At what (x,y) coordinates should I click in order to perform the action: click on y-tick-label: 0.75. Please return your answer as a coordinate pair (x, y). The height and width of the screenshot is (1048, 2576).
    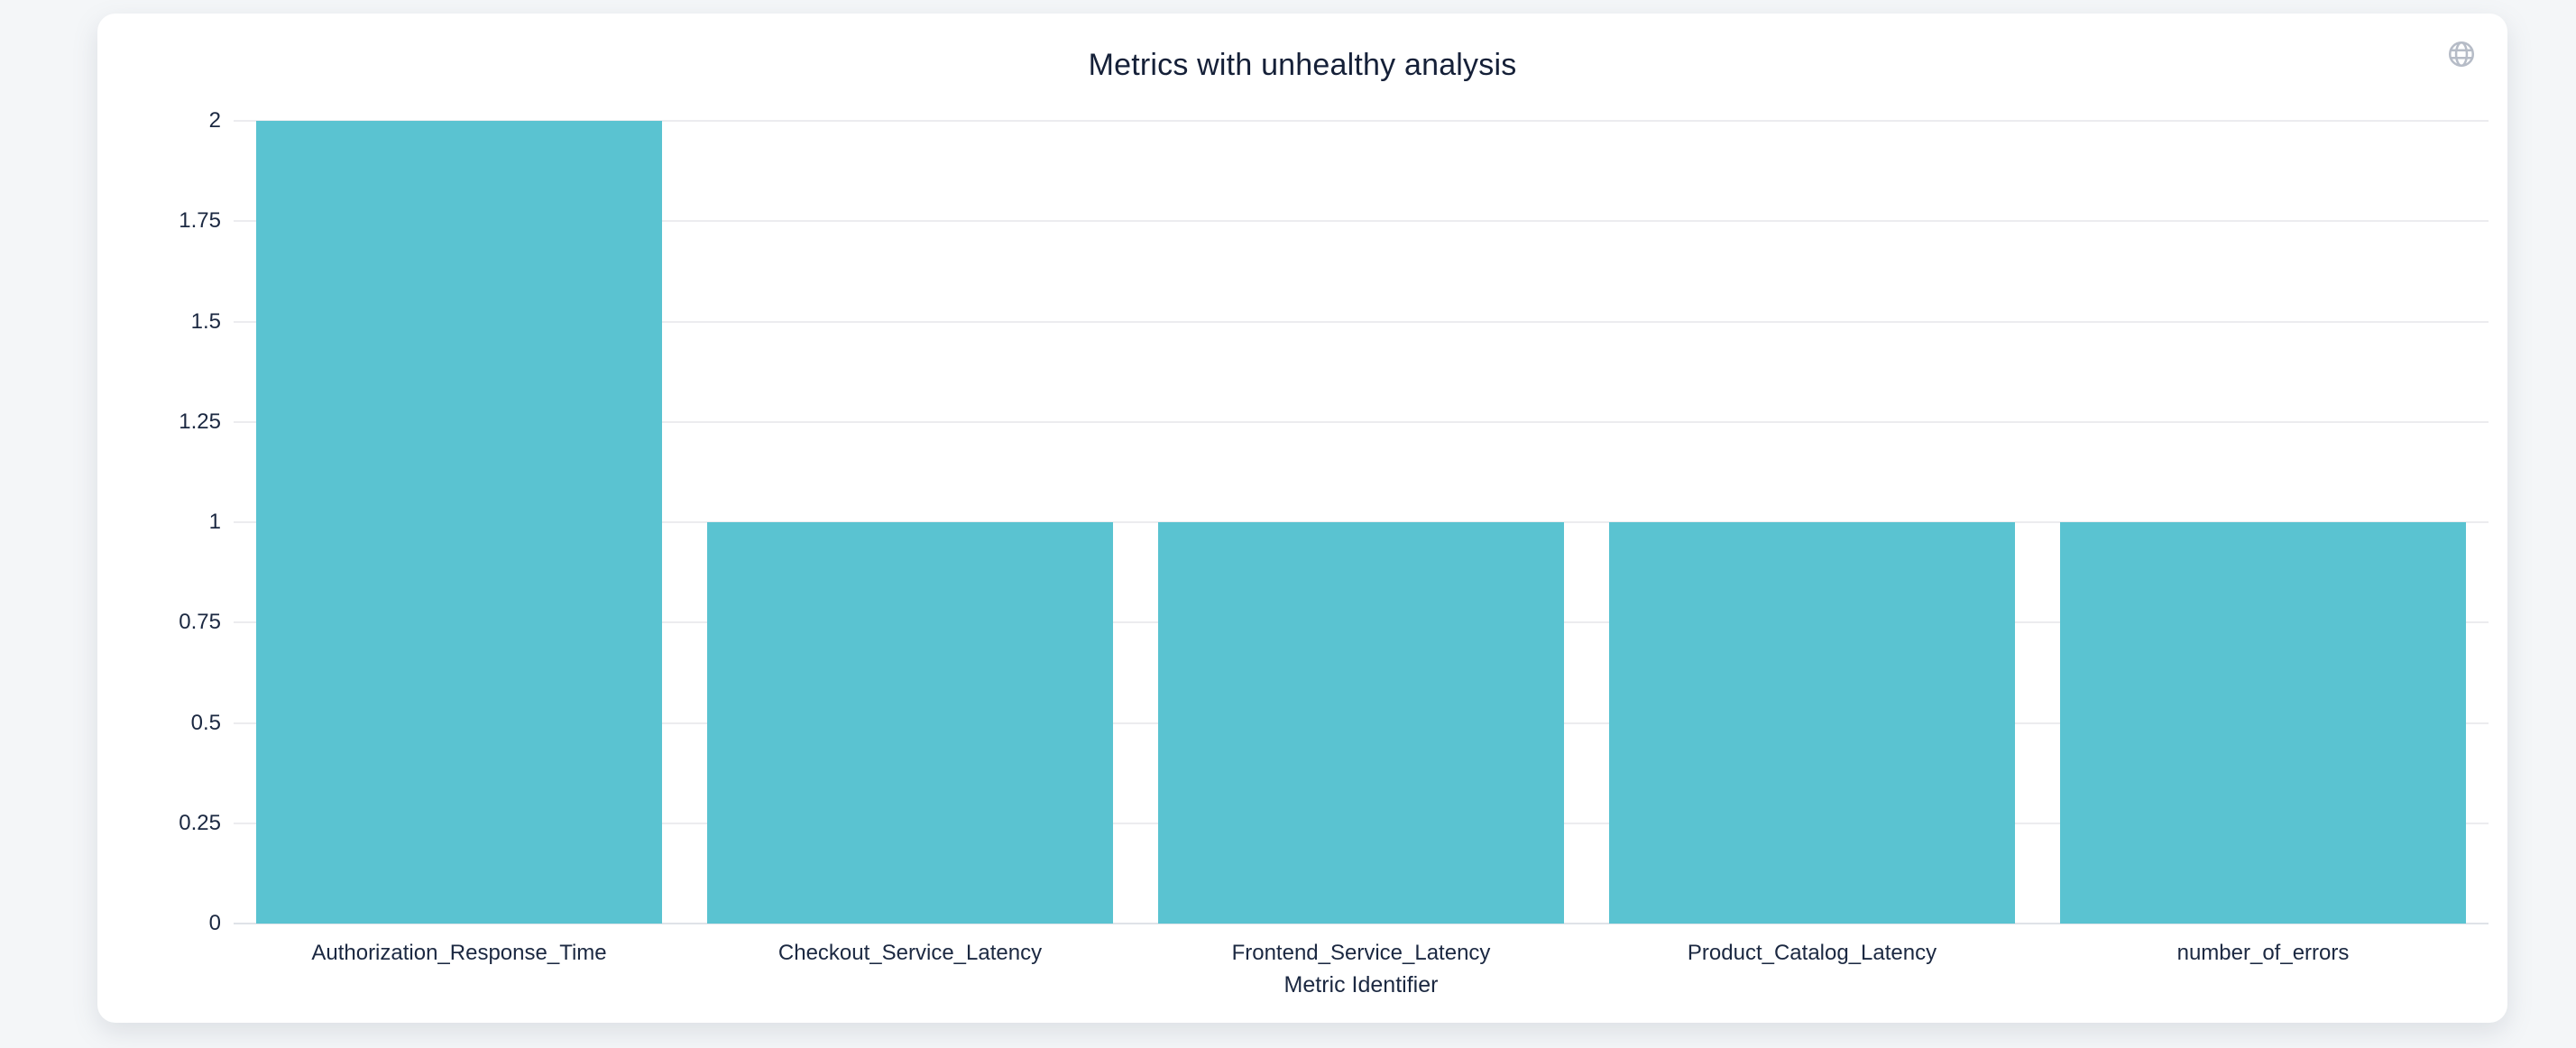
    Looking at the image, I should click on (200, 623).